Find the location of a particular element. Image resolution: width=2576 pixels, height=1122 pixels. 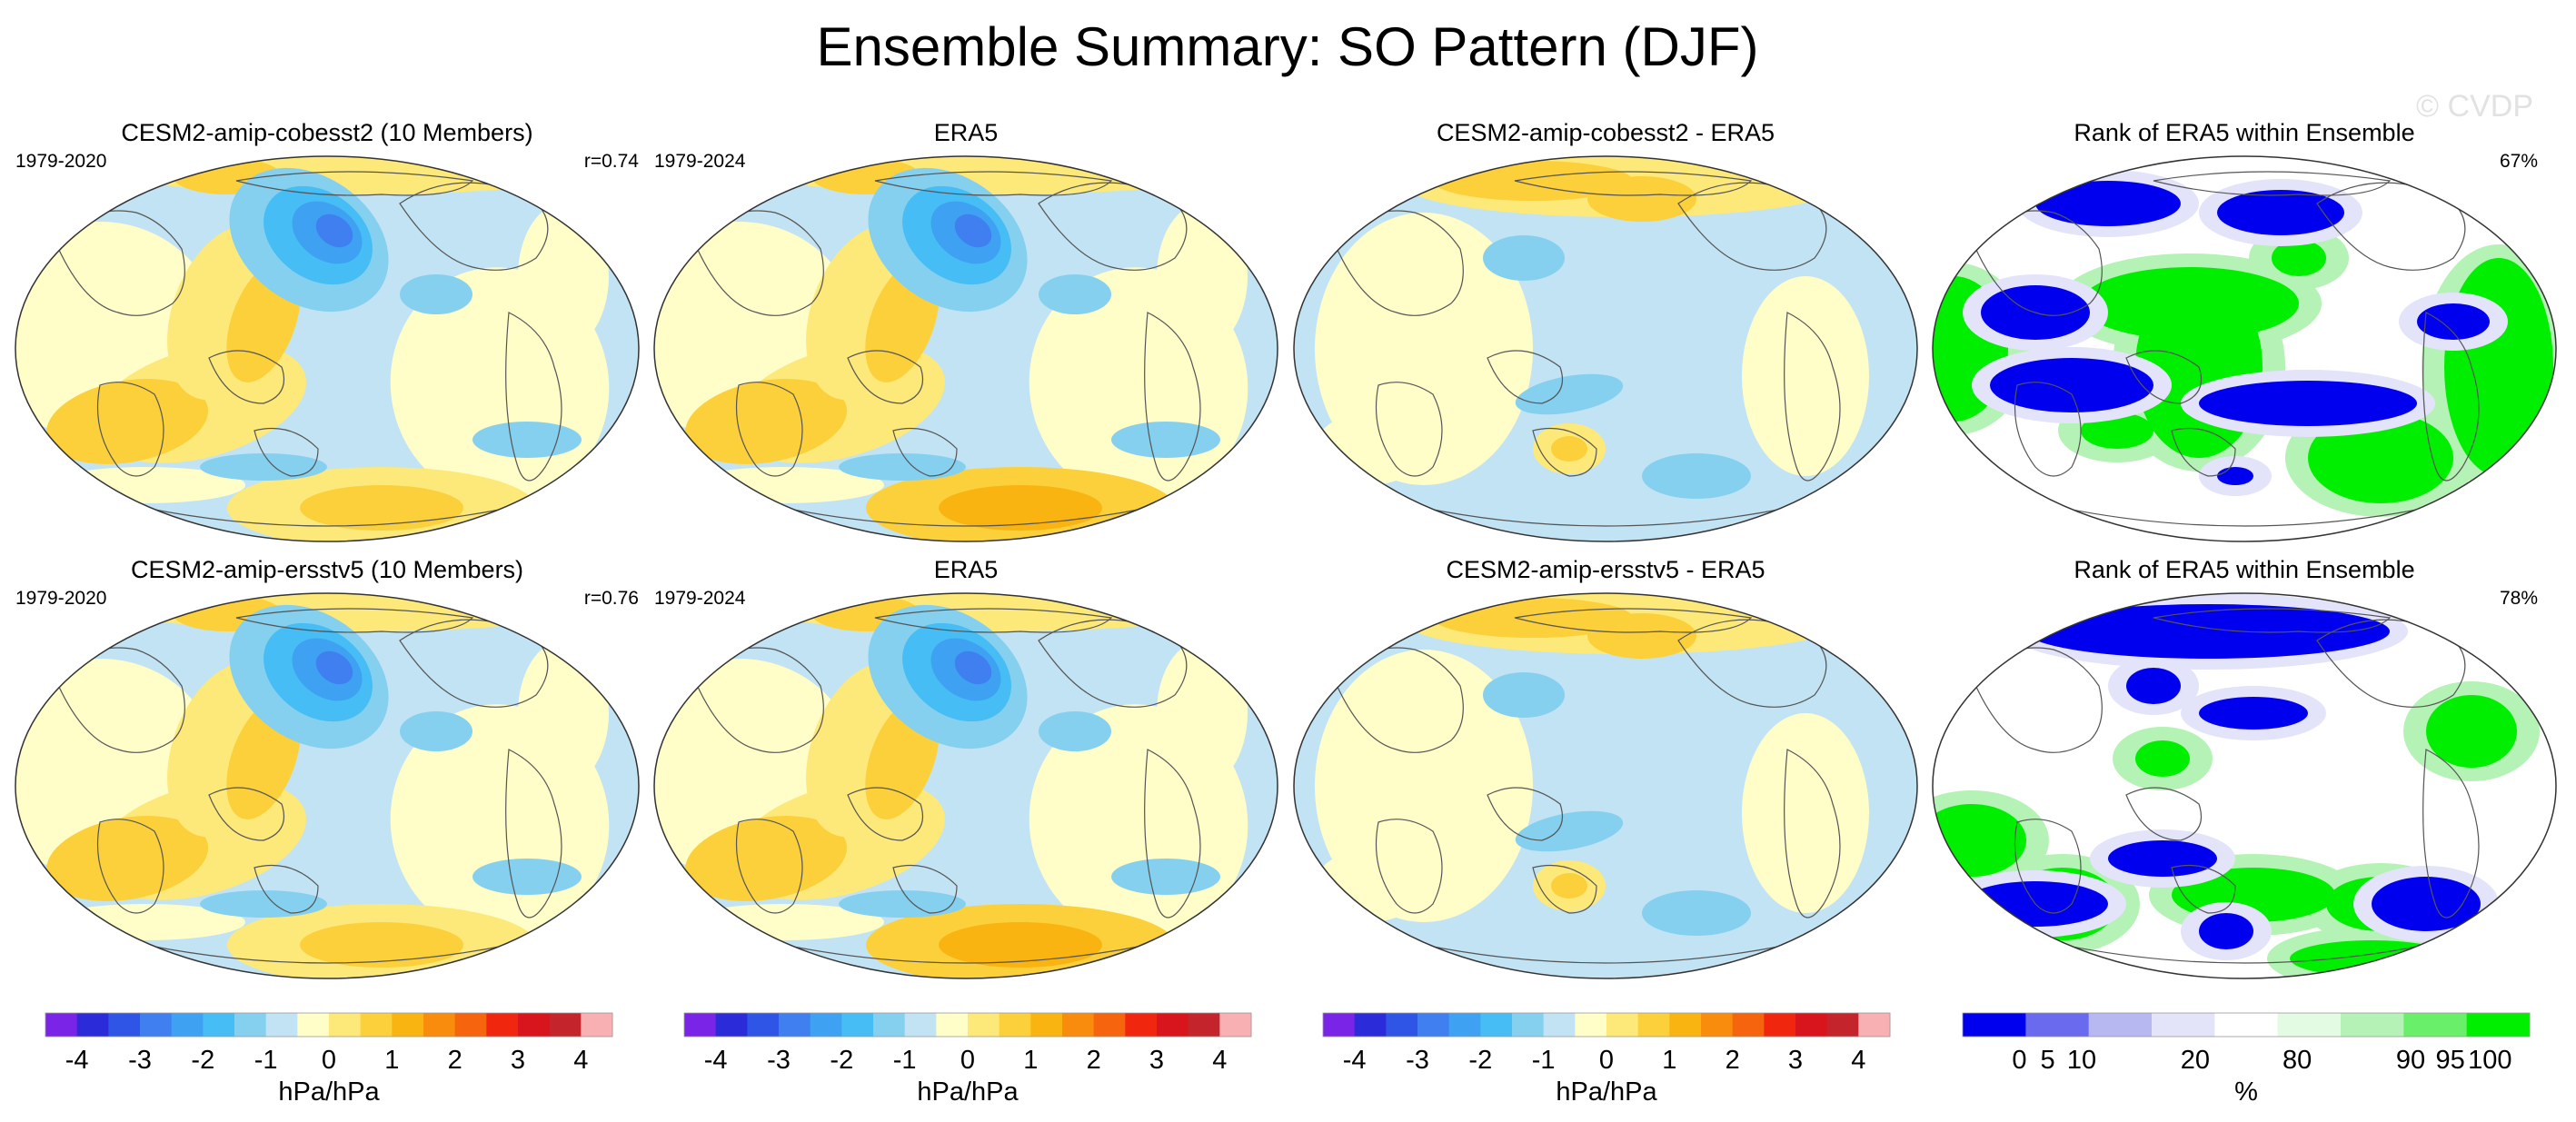

map-panel: Rank of ERA5 within Ensemble 78% is located at coordinates (2245, 767).